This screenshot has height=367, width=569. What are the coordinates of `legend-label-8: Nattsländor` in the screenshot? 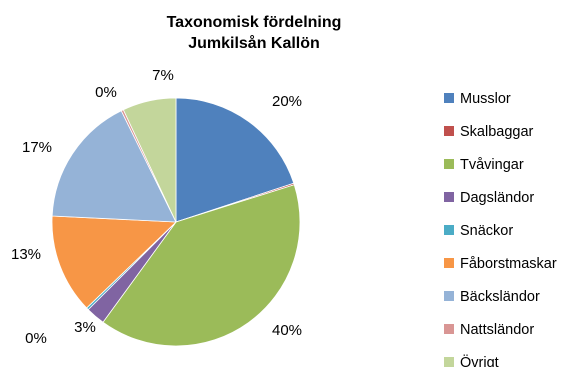 It's located at (497, 330).